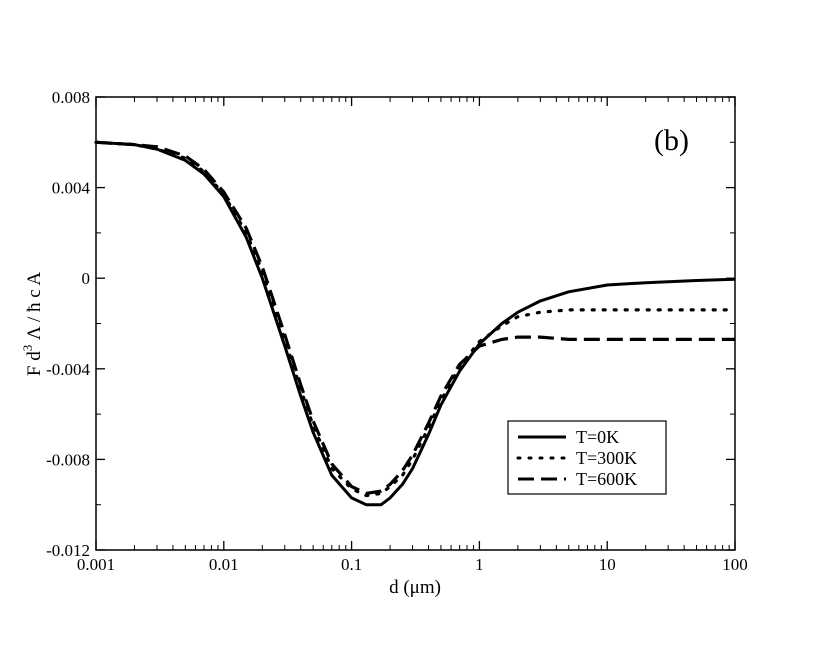 This screenshot has height=647, width=827. What do you see at coordinates (735, 564) in the screenshot?
I see `x-tick-label: 100` at bounding box center [735, 564].